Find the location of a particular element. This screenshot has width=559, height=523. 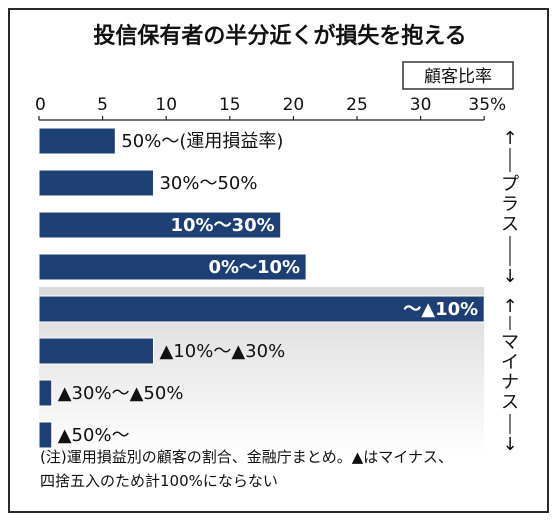

bar-label: ～▲10% is located at coordinates (440, 309).